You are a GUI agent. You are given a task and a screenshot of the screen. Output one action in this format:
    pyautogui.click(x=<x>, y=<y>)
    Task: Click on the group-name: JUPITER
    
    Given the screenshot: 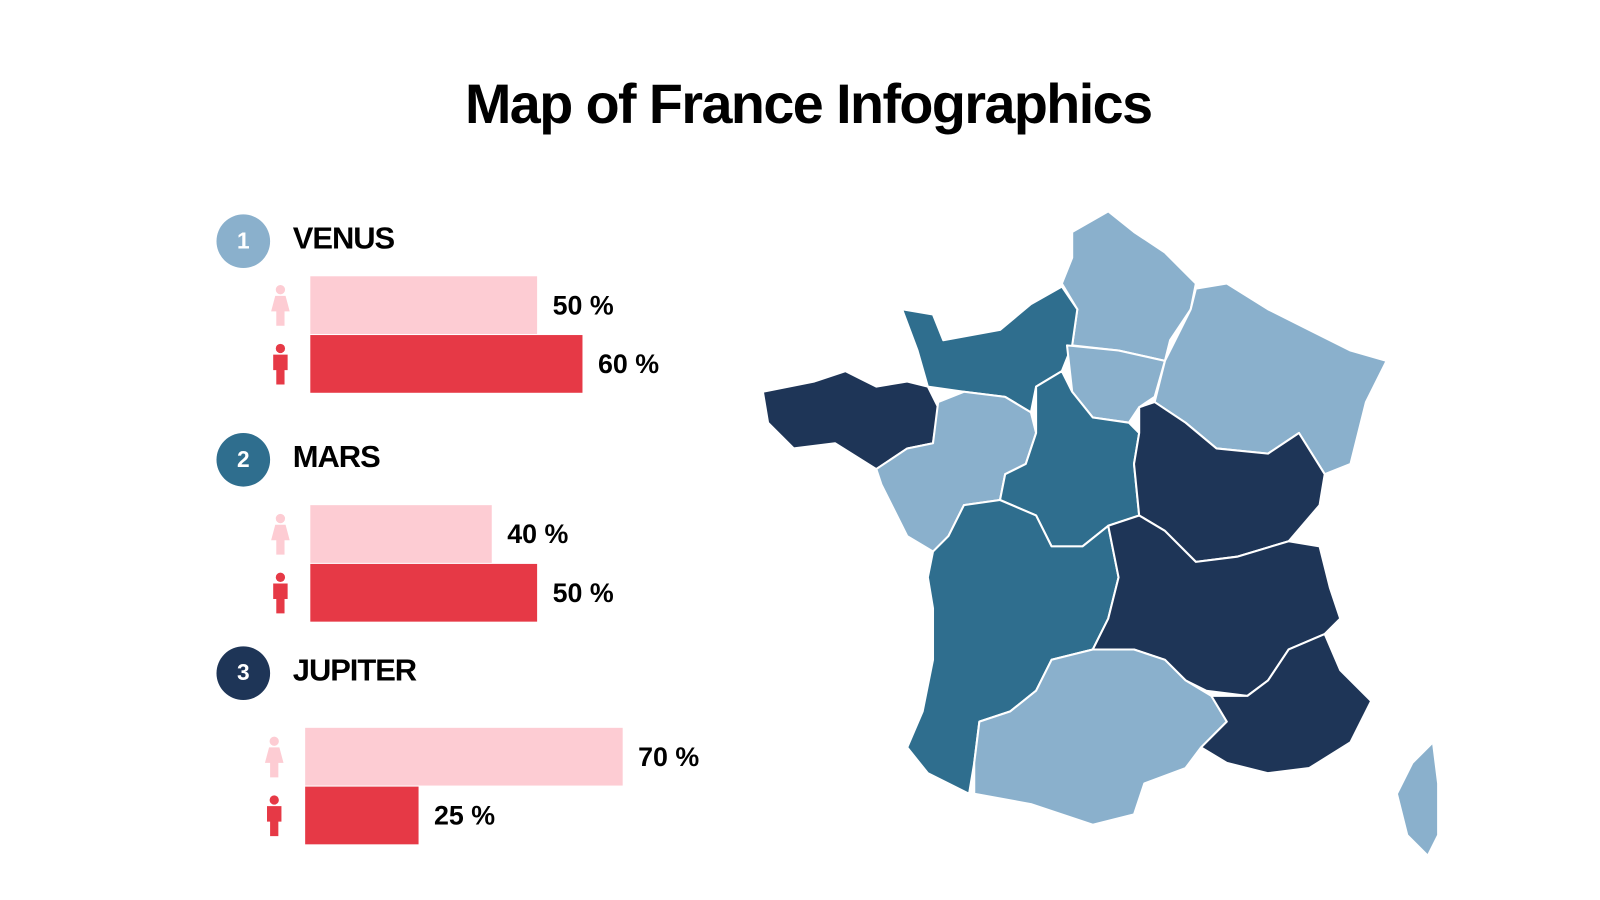 What is the action you would take?
    pyautogui.click(x=355, y=669)
    